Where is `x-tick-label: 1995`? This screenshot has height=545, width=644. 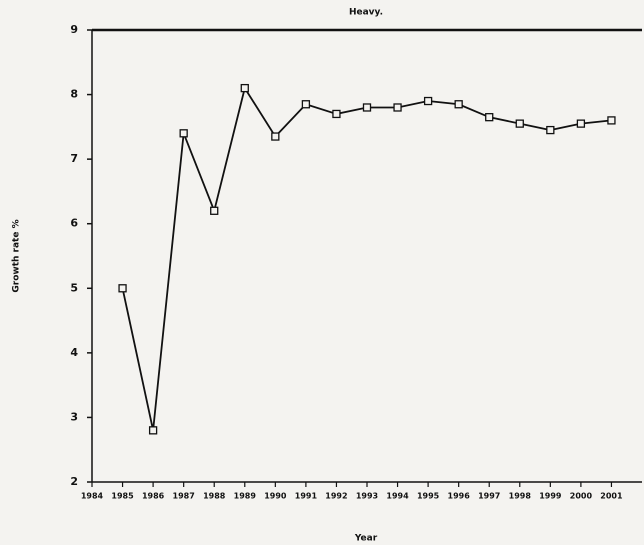
x-tick-label: 1995 is located at coordinates (428, 496).